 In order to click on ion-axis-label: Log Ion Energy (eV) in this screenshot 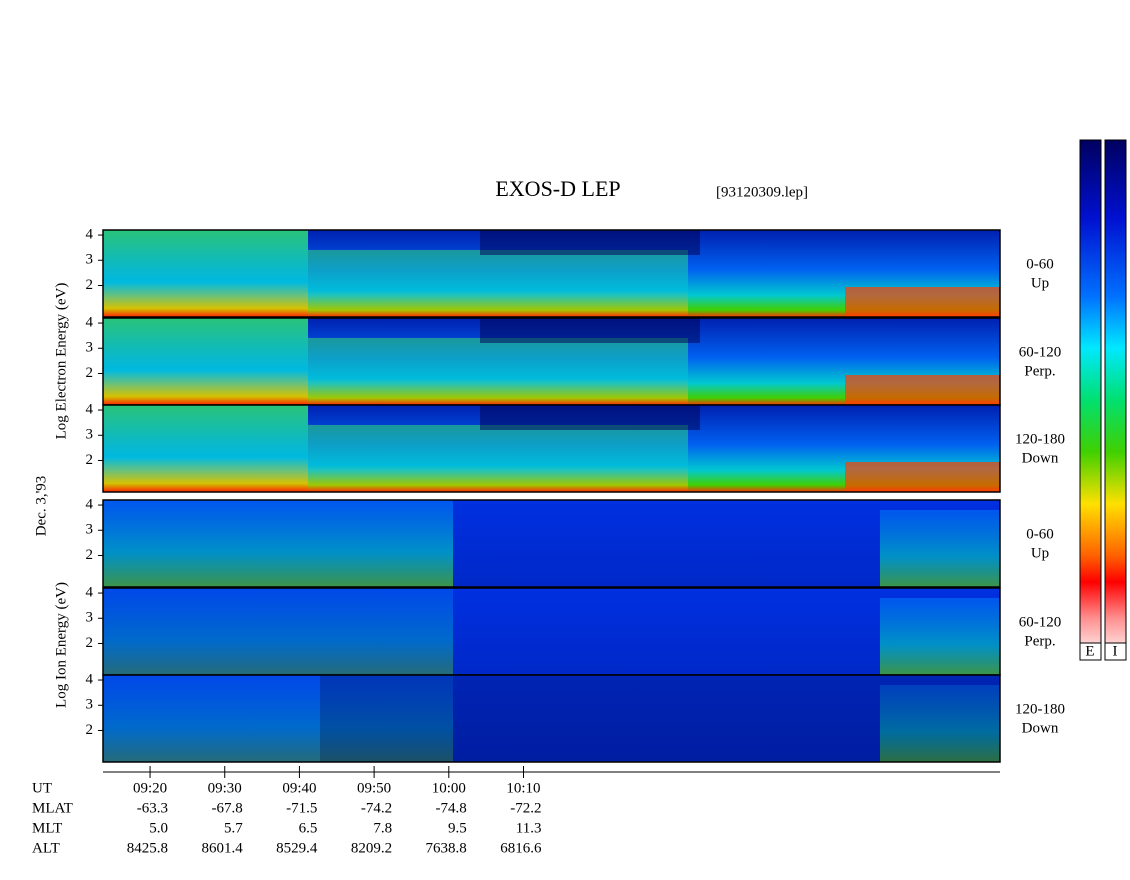, I will do `click(61, 645)`.